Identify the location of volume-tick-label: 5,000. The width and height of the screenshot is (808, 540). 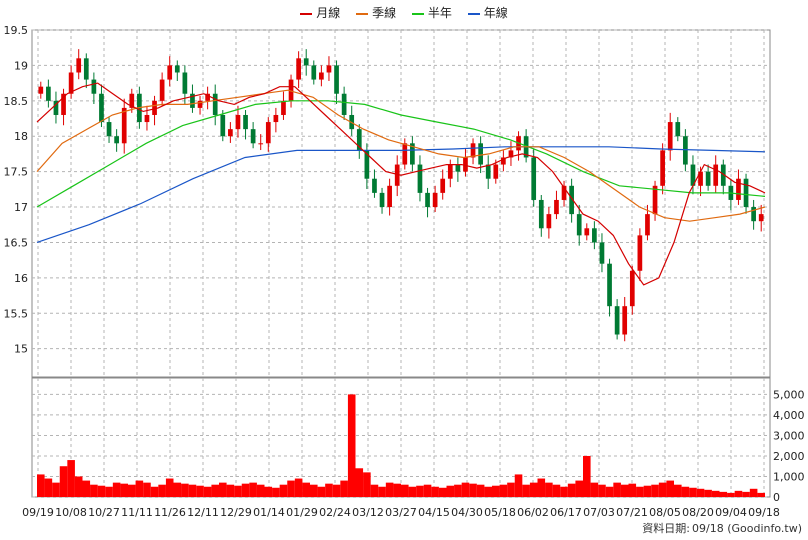
(789, 394).